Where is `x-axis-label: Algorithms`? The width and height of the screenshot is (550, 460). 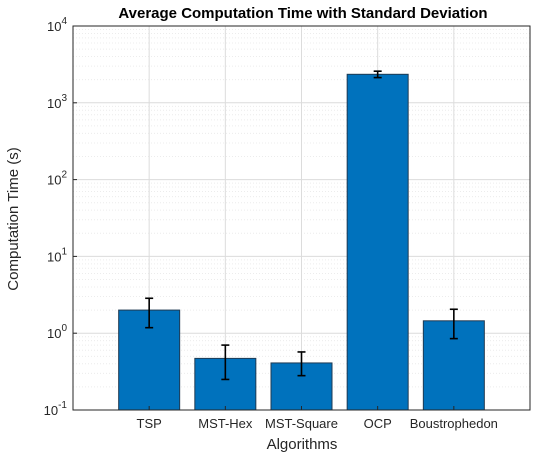 x-axis-label: Algorithms is located at coordinates (302, 444).